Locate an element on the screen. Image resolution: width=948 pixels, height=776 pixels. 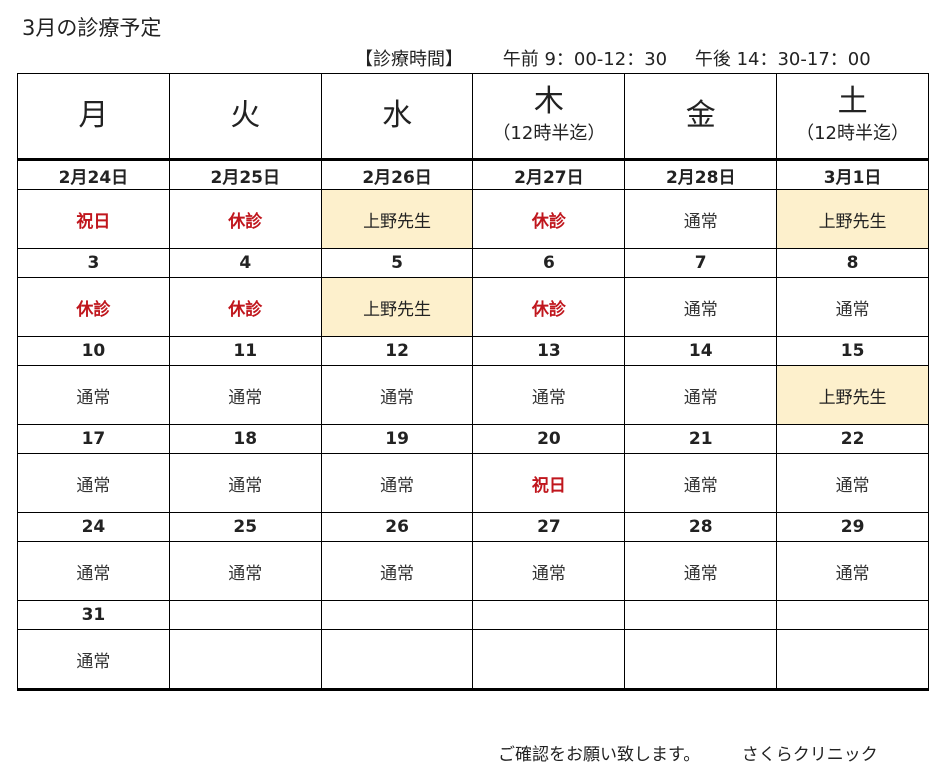
weekday-header: 火 is located at coordinates (245, 117).